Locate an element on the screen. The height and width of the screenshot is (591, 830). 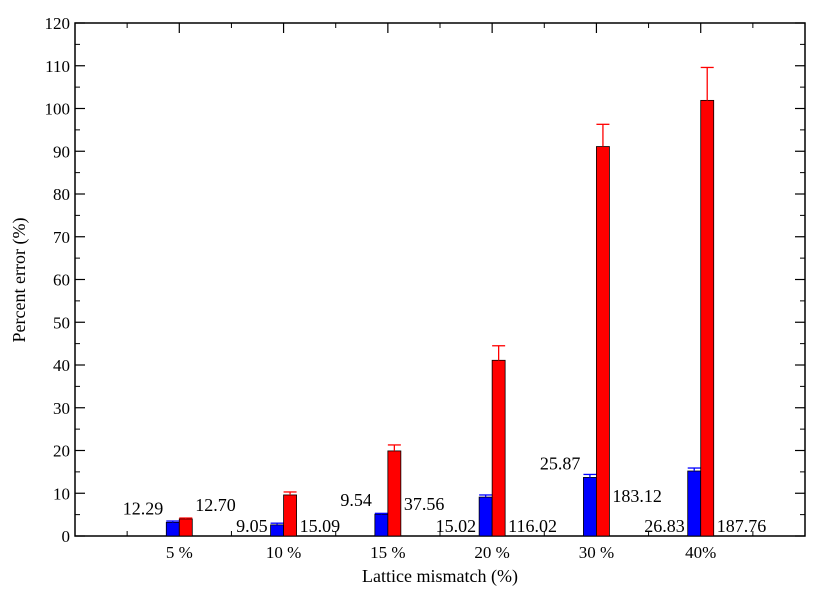
data-label: 37.56 is located at coordinates (424, 504).